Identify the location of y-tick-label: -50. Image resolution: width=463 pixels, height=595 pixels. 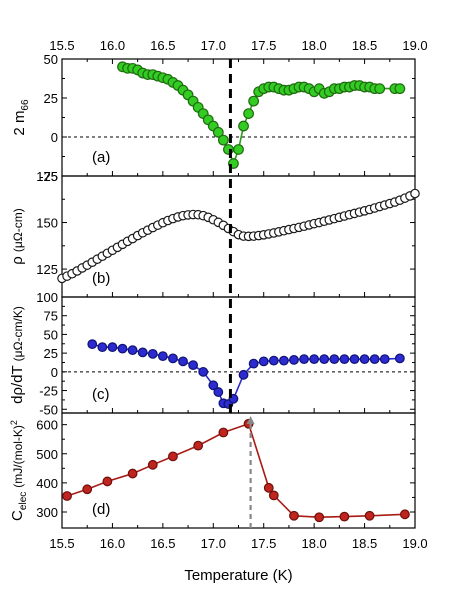
(48, 409).